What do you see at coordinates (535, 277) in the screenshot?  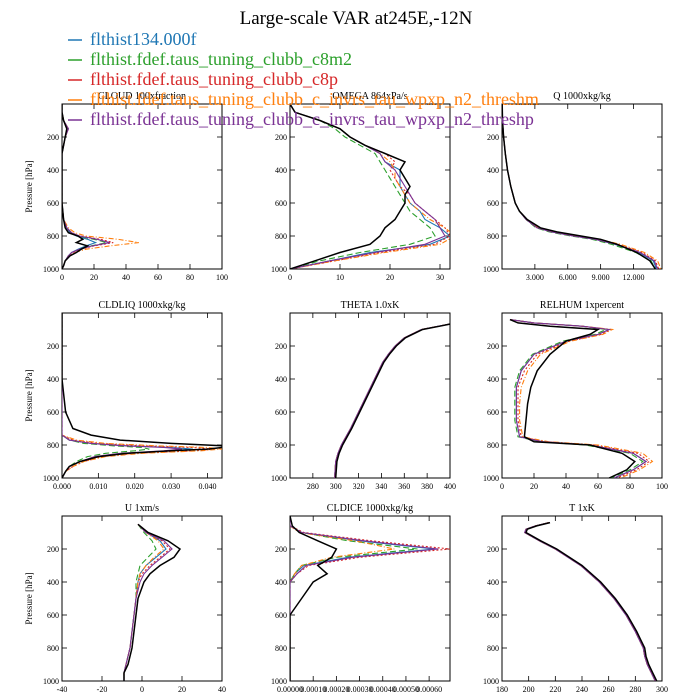 I see `x-tick-label: 3.000` at bounding box center [535, 277].